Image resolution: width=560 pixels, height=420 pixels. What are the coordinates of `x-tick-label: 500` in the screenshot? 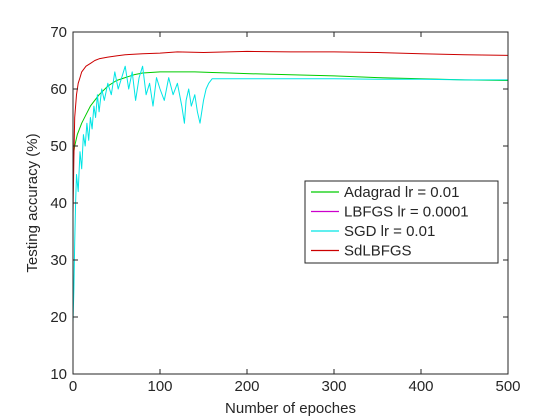 It's located at (507, 386).